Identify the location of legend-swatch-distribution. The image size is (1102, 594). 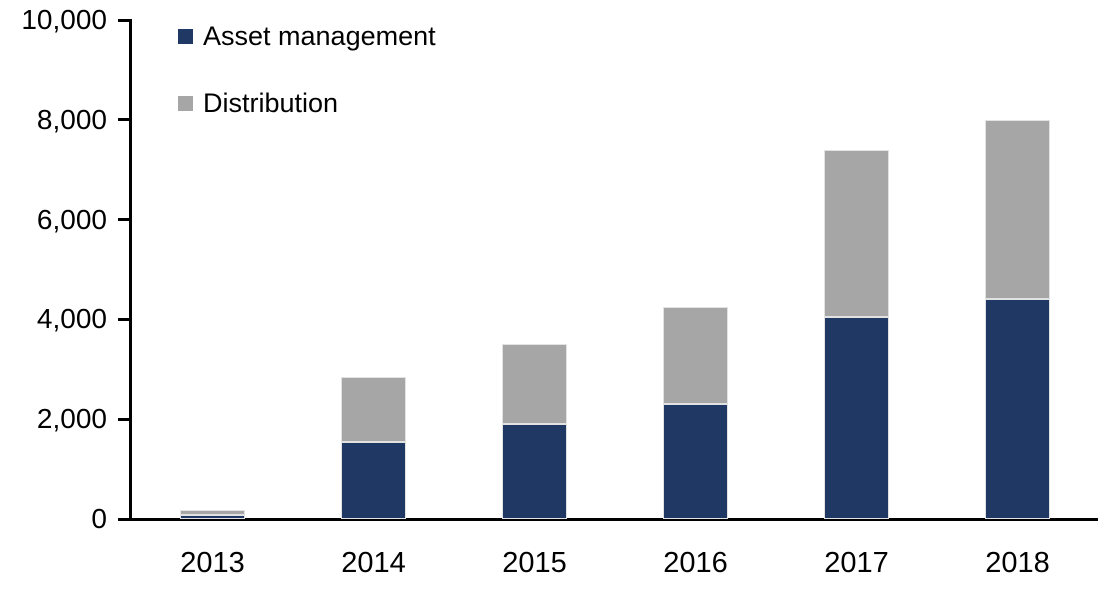
(185, 103).